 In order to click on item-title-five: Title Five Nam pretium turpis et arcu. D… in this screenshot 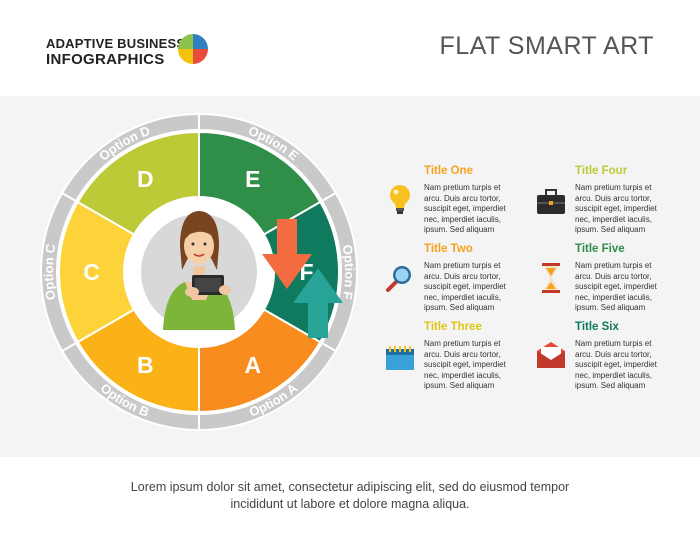, I will do `click(630, 278)`.